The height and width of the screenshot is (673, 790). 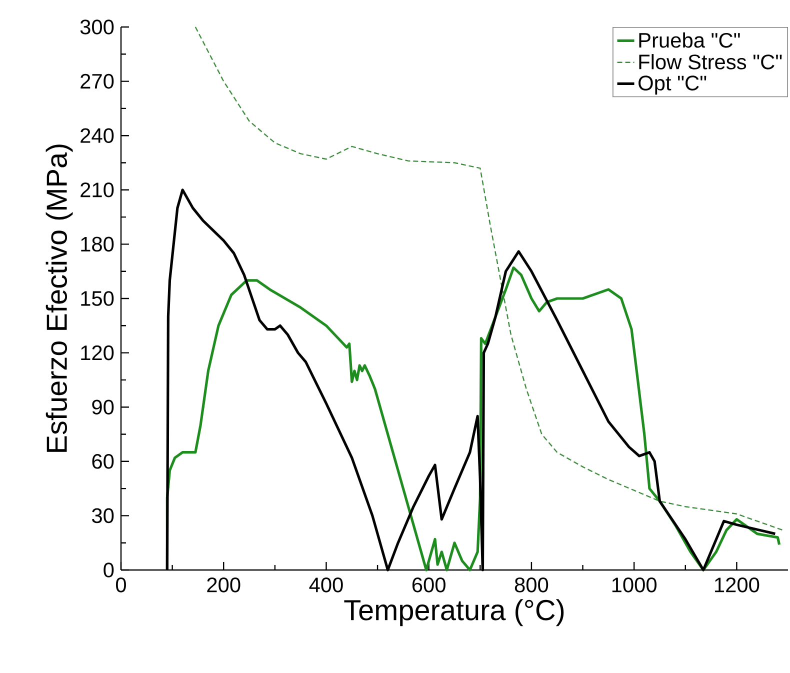 What do you see at coordinates (737, 585) in the screenshot?
I see `x-tick-label: 1200` at bounding box center [737, 585].